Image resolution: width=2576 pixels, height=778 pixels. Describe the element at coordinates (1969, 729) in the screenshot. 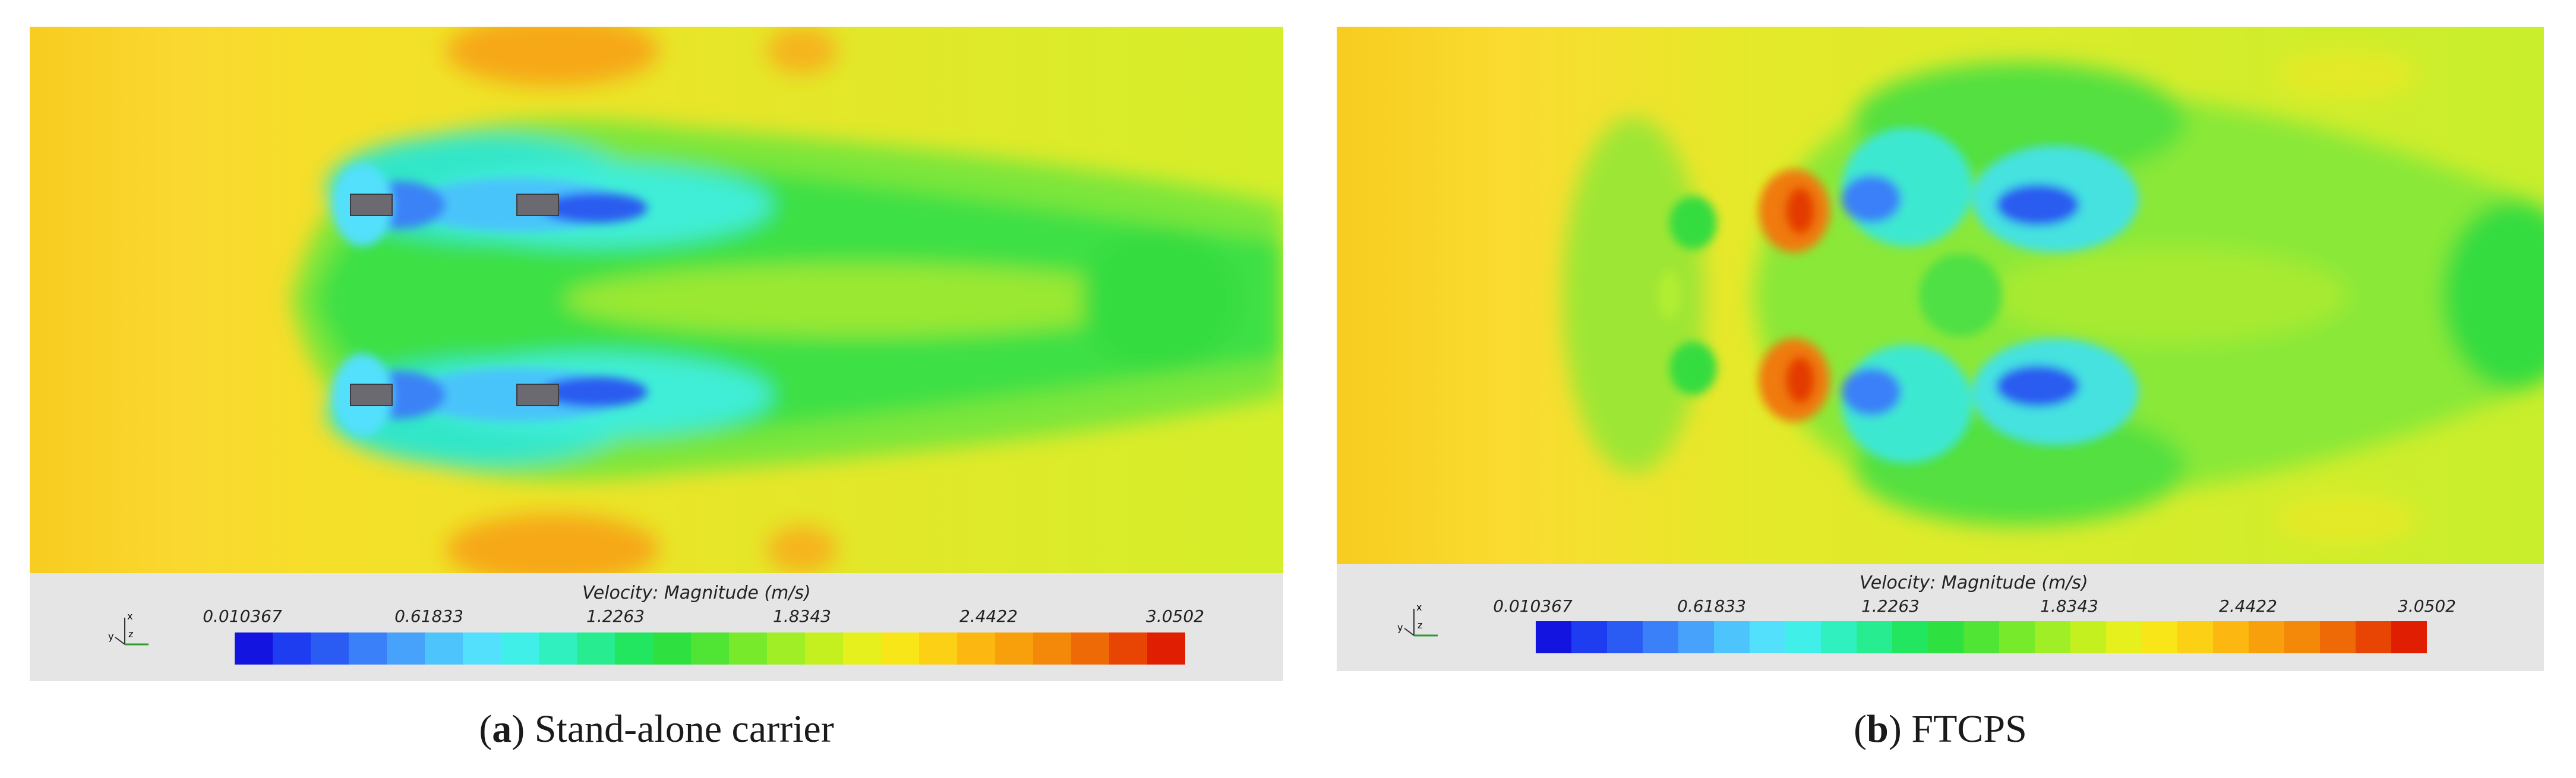

I see `caption-text: FTCPS` at that location.